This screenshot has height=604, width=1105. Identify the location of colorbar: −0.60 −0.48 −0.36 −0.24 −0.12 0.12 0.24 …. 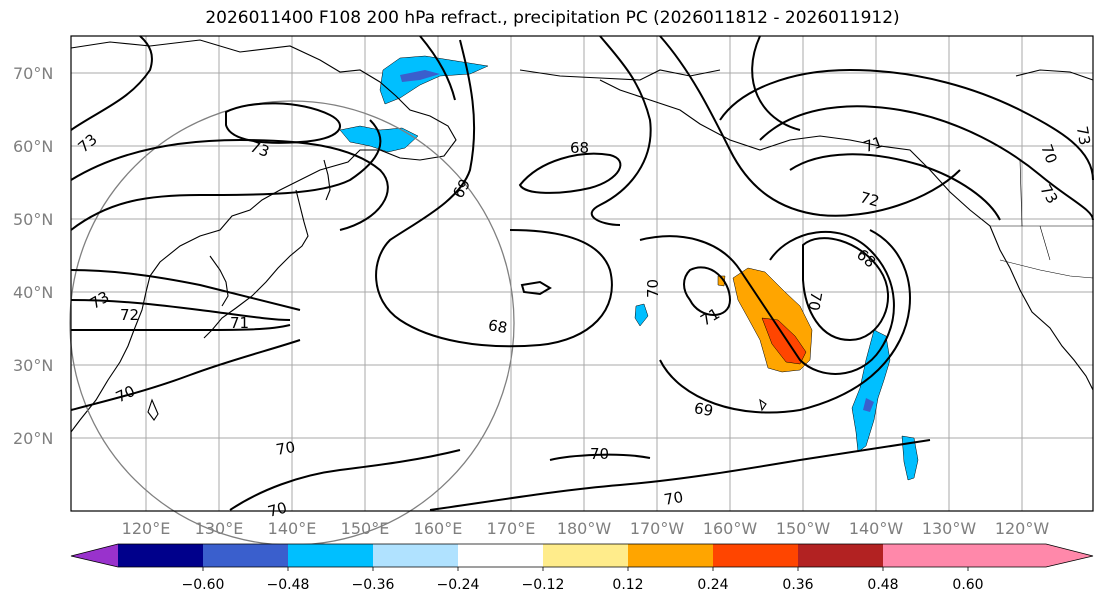
(582, 568).